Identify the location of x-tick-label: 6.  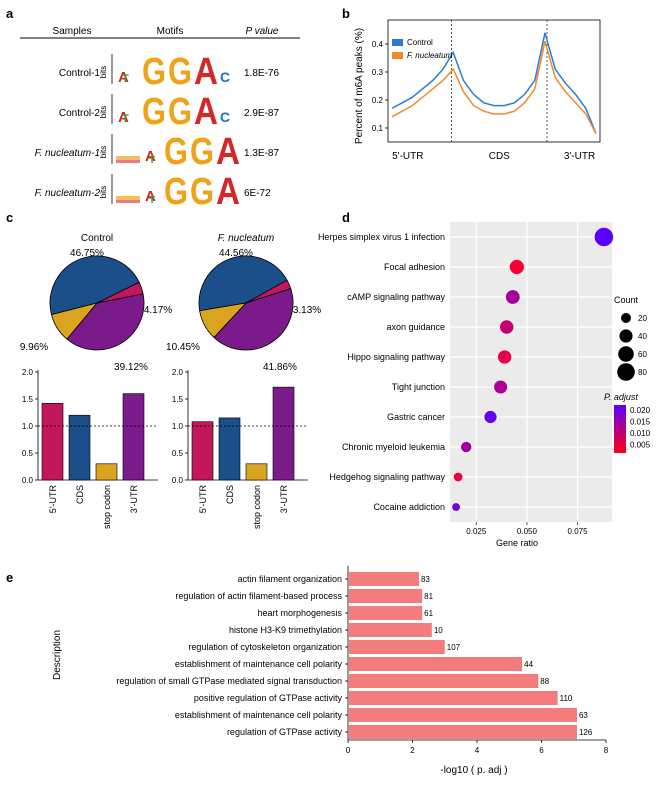
(541, 750).